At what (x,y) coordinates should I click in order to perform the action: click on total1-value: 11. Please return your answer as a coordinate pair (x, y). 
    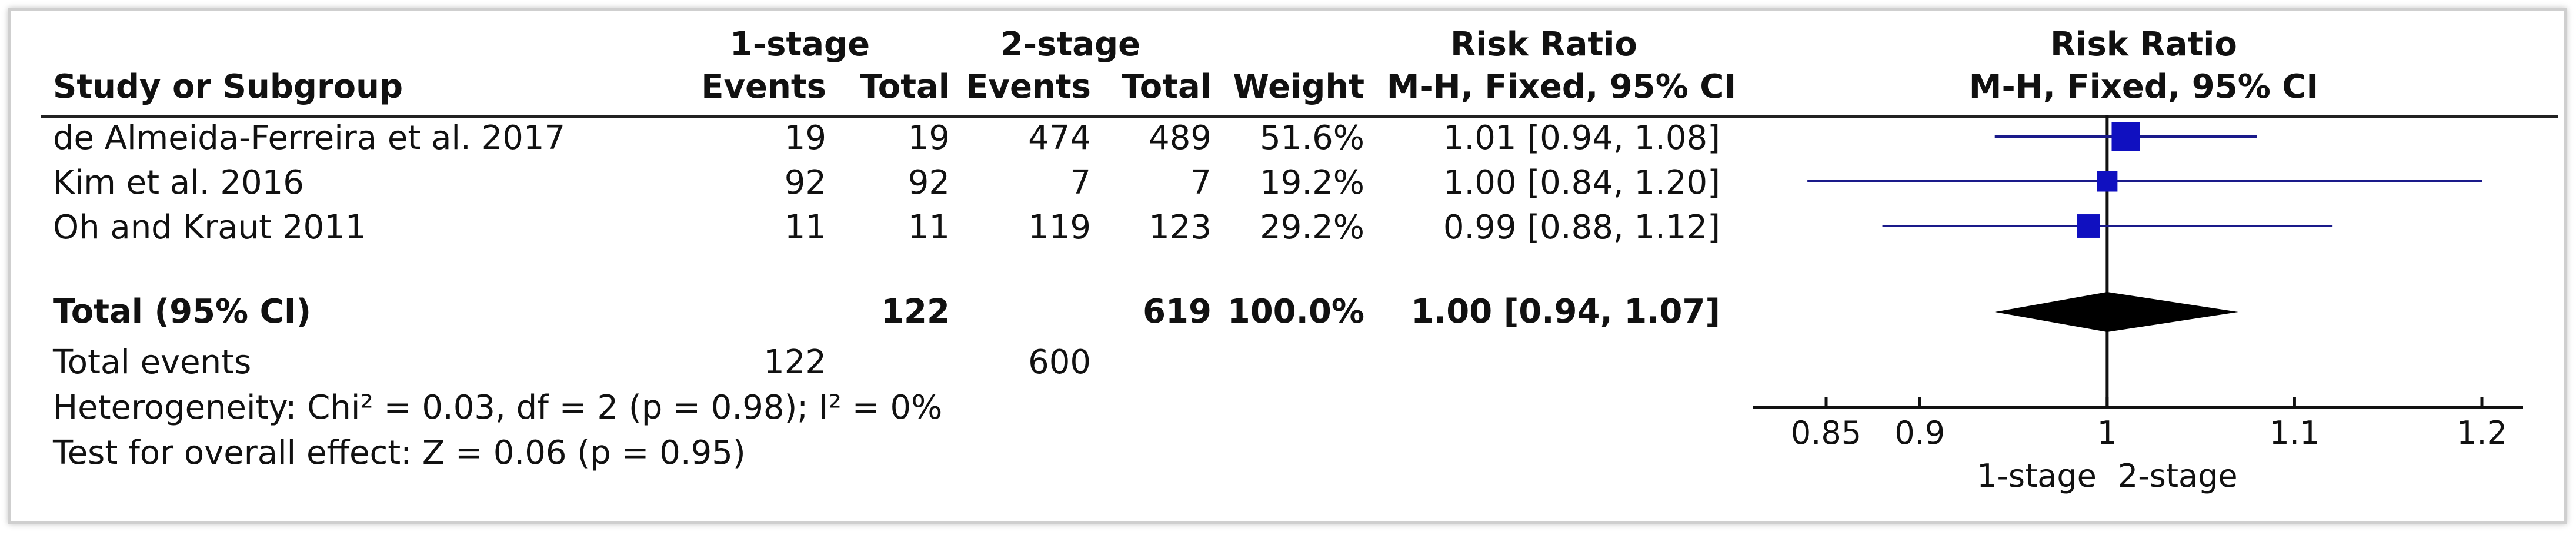
    Looking at the image, I should click on (928, 227).